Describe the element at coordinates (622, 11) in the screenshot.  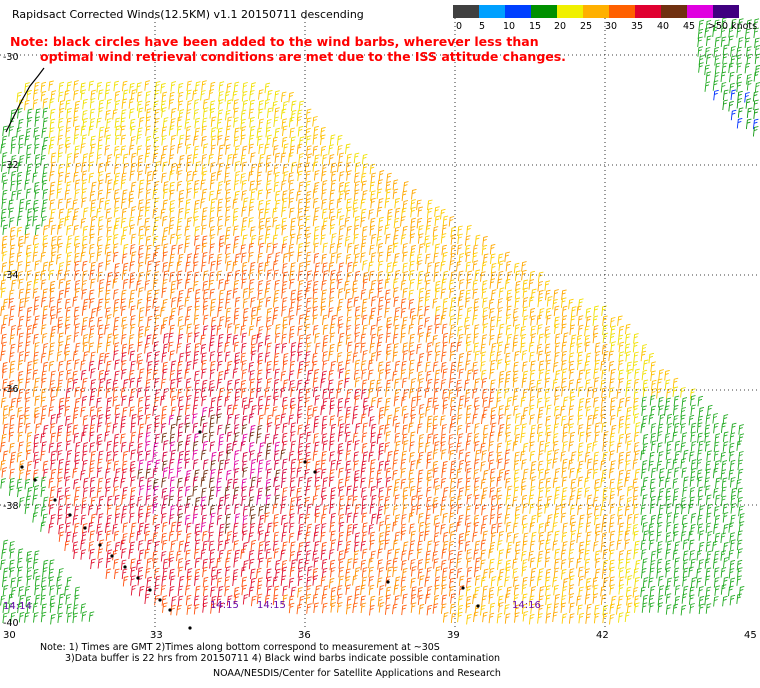
I see `colorbar-swatch` at that location.